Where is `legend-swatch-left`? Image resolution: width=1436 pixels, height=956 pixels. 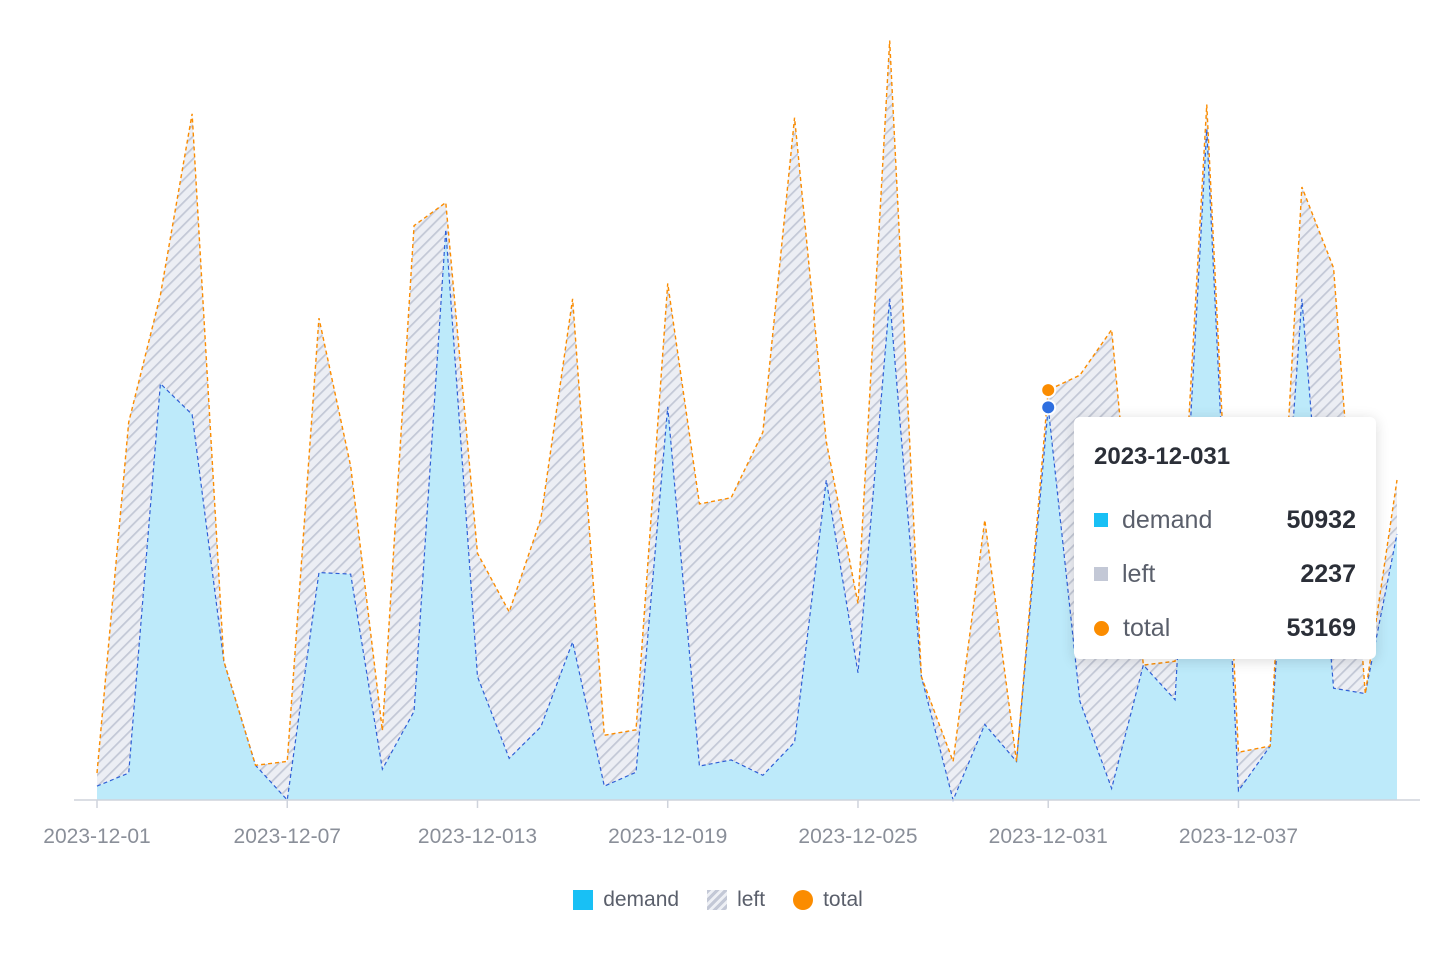
legend-swatch-left is located at coordinates (717, 900).